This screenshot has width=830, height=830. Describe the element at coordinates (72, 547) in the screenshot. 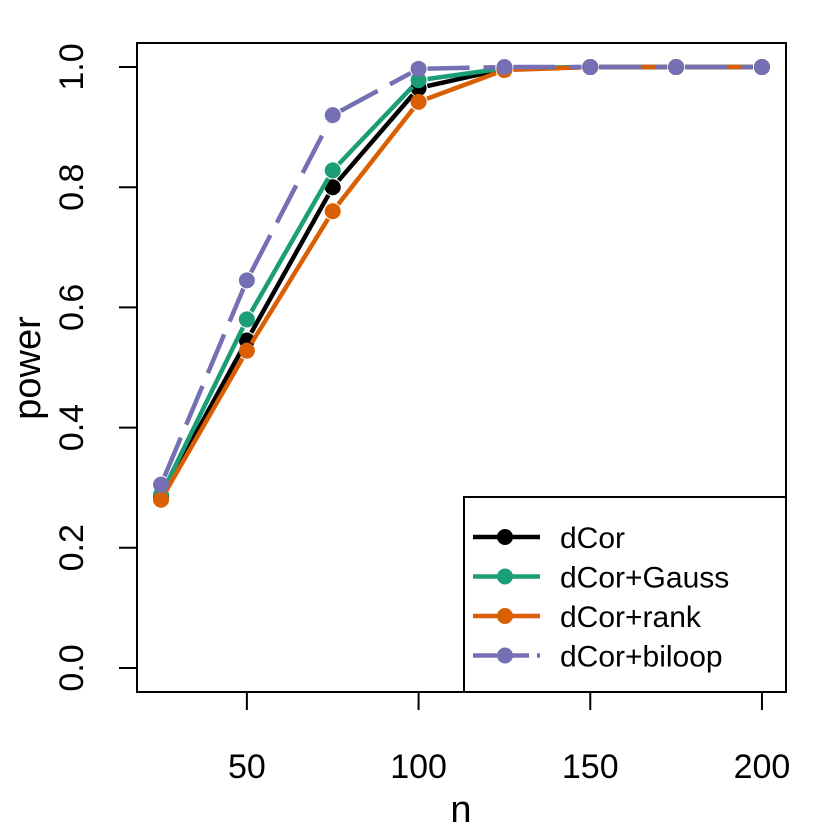

I see `y-tick-label: 0.2` at that location.